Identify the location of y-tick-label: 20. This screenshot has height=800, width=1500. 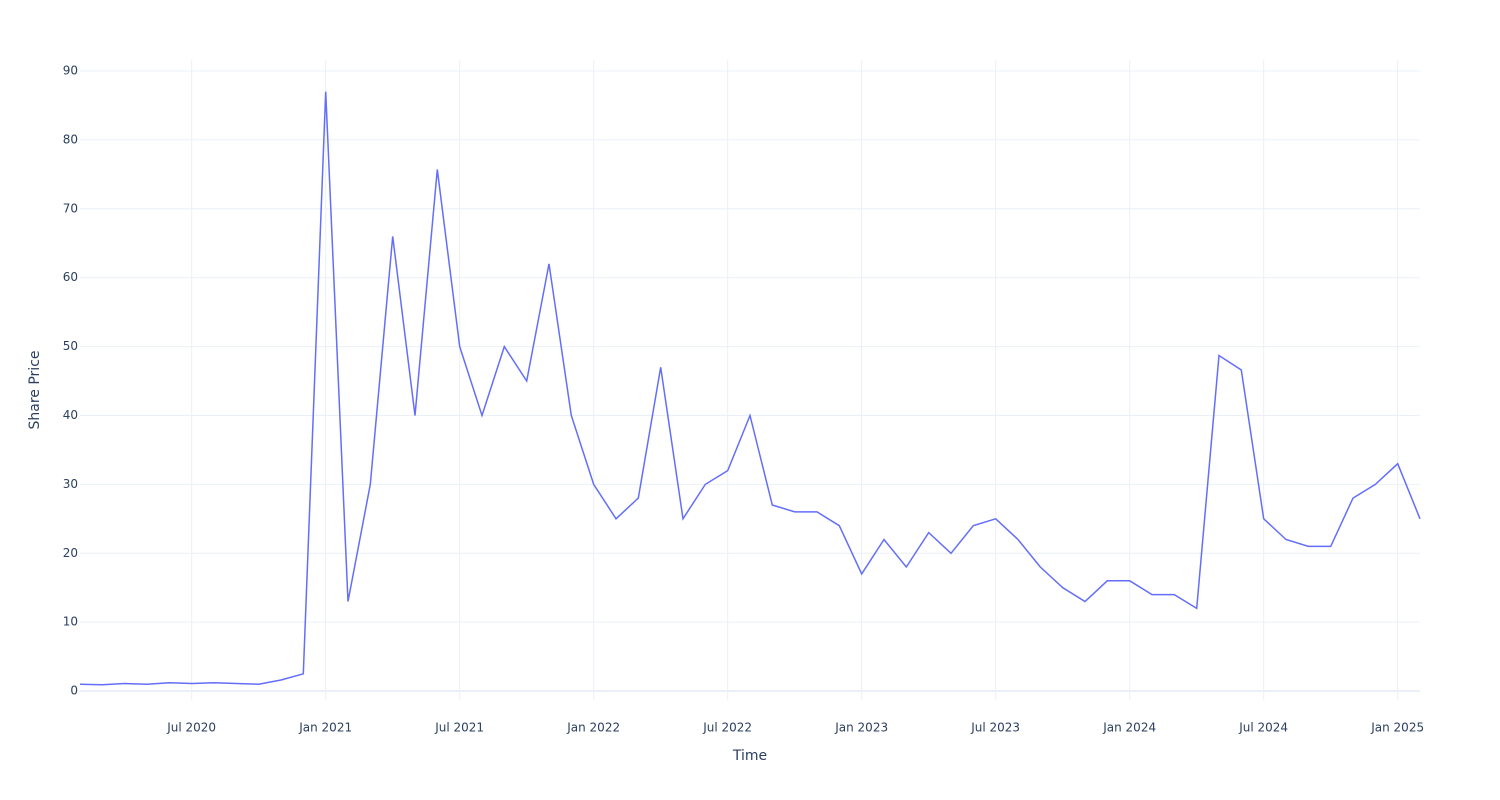
(70, 553).